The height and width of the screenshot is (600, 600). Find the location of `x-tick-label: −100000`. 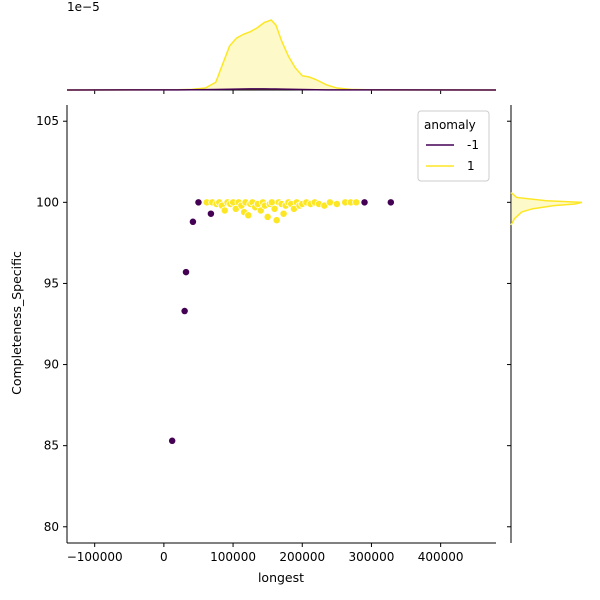

x-tick-label: −100000 is located at coordinates (95, 557).